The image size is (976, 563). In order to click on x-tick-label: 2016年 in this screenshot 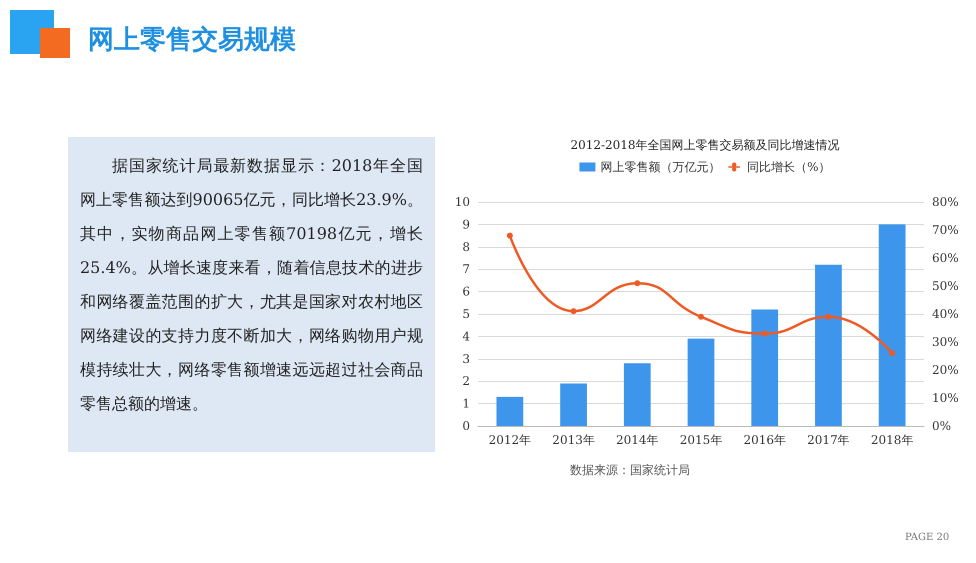, I will do `click(764, 440)`.